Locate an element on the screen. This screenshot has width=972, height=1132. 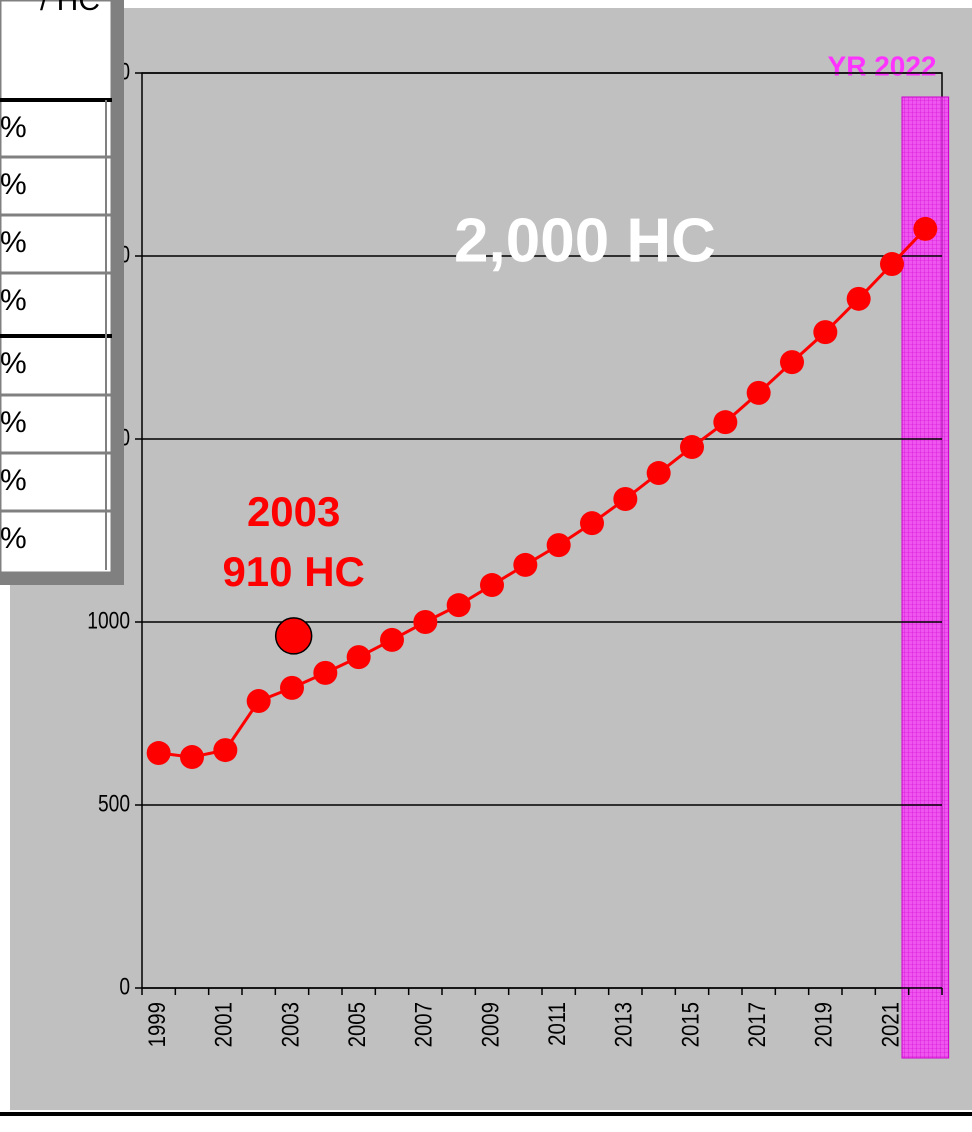
highlight-label: 2003 910 HC is located at coordinates (293, 541).